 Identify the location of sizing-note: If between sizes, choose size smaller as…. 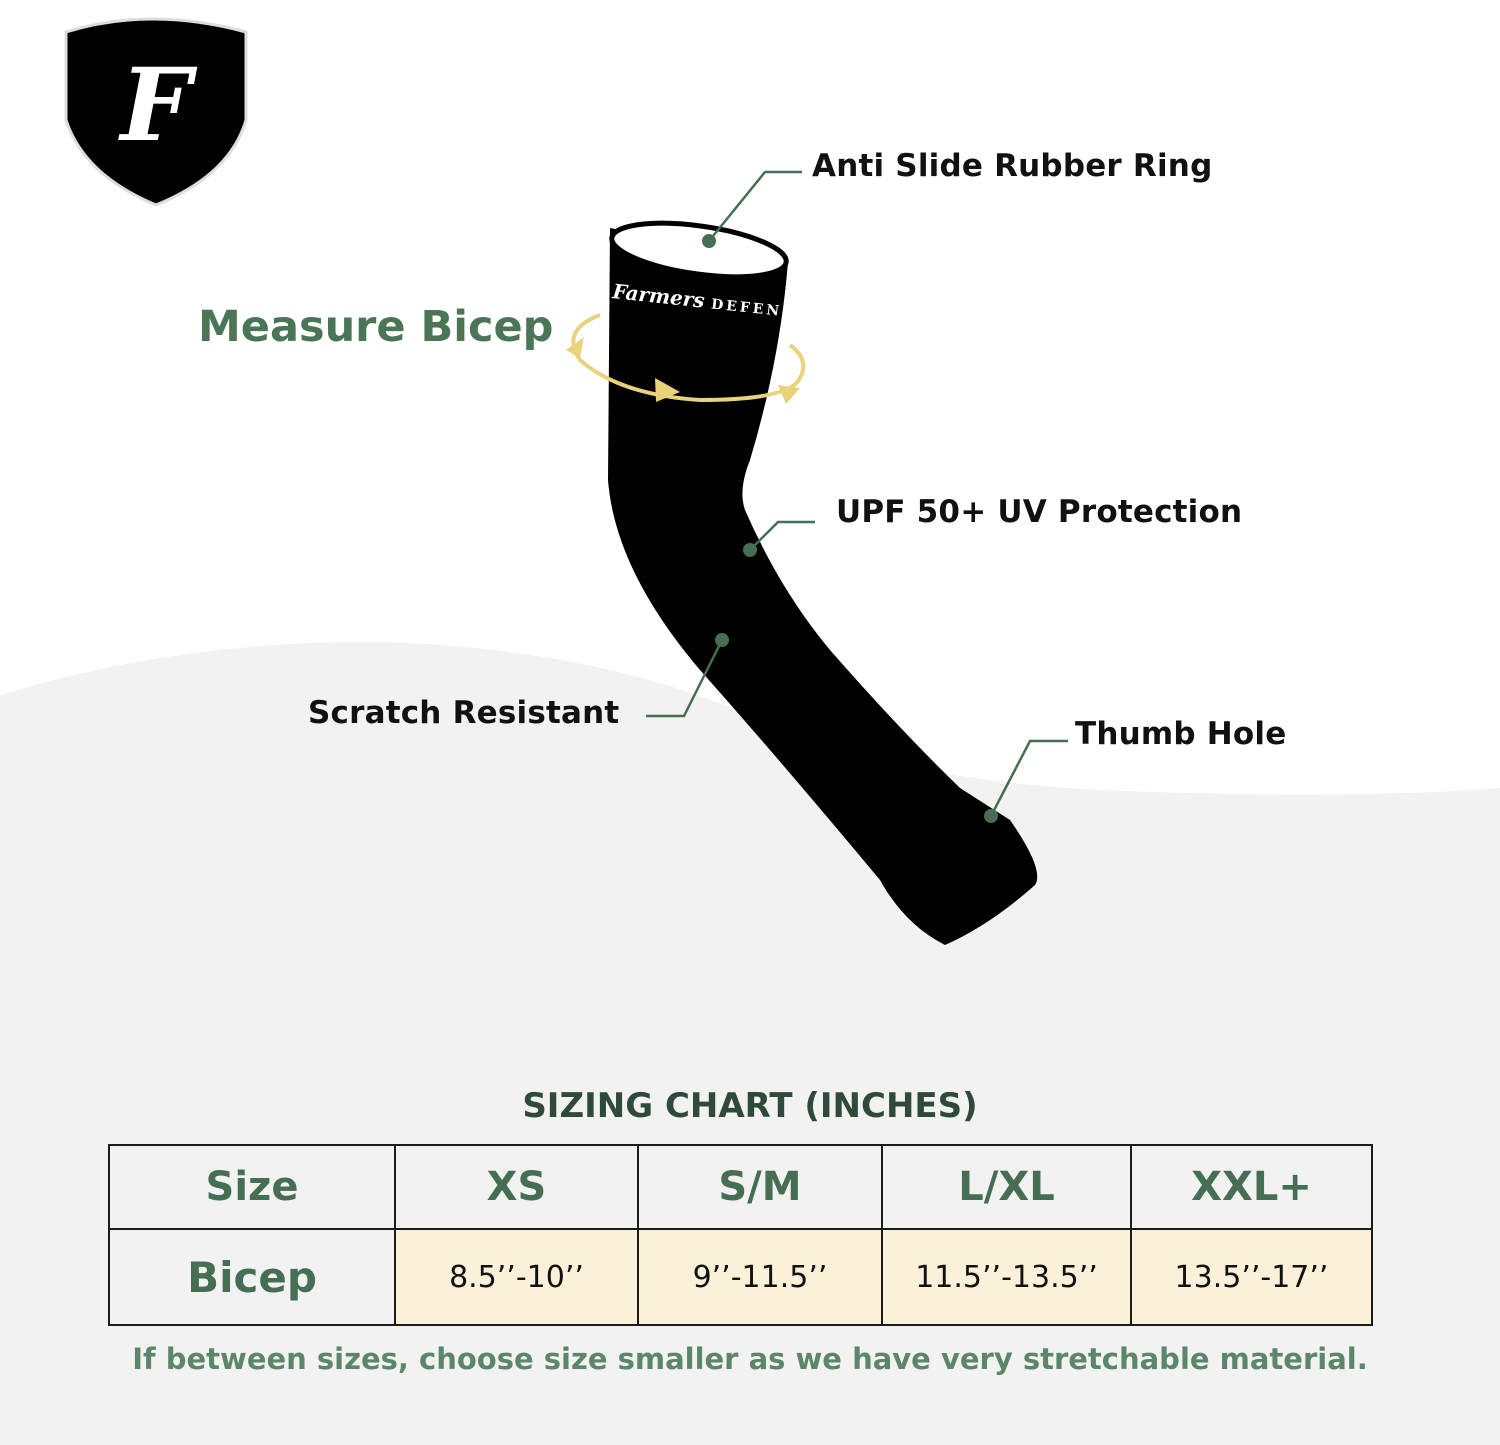
(750, 1359).